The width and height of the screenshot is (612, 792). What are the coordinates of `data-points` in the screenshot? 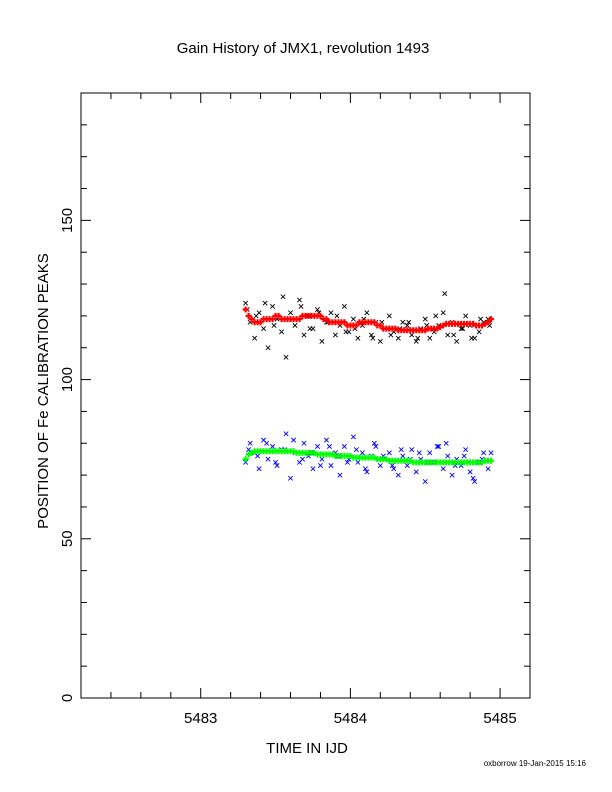 It's located at (368, 387).